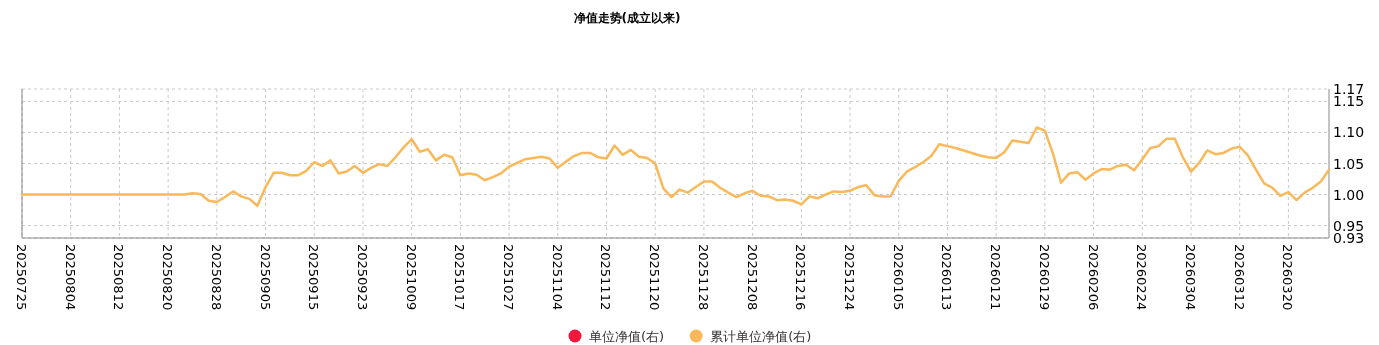 The image size is (1379, 345). What do you see at coordinates (216, 277) in the screenshot?
I see `x-tick-label: 20250828` at bounding box center [216, 277].